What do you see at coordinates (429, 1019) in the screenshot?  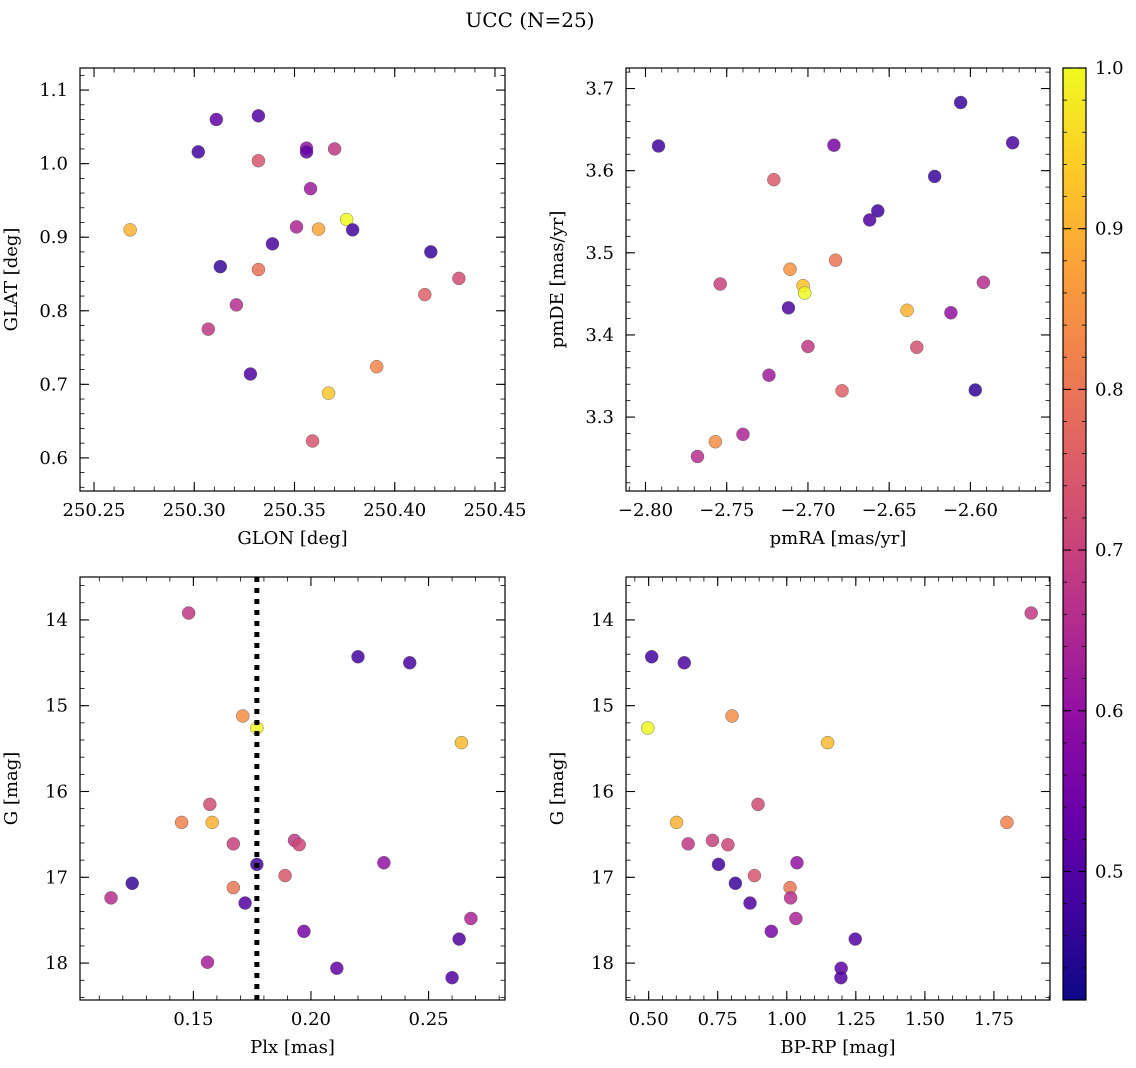 I see `x-tick-label: 0.25` at bounding box center [429, 1019].